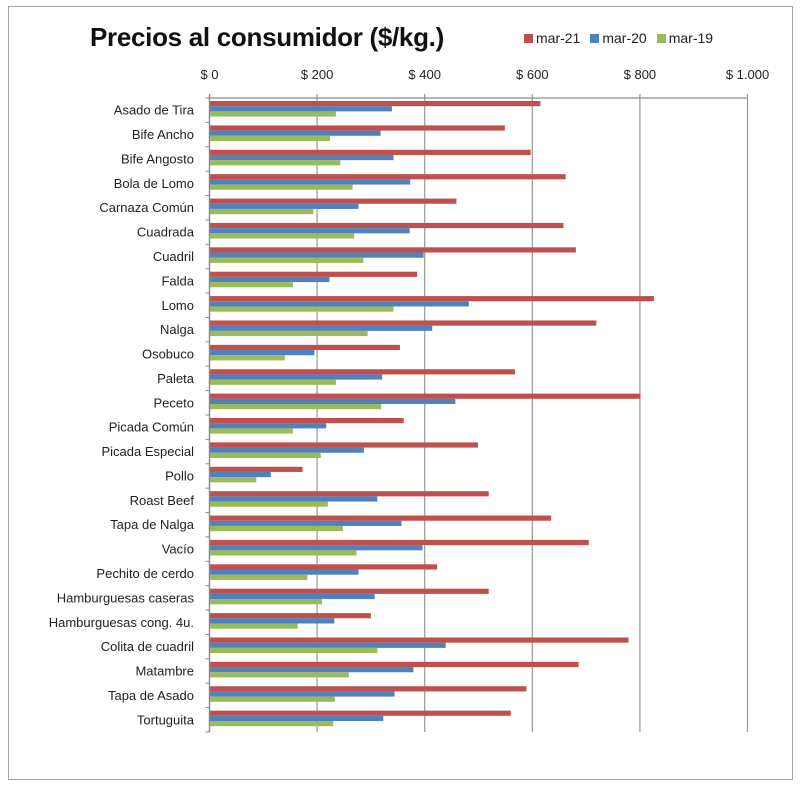 This screenshot has width=800, height=790. What do you see at coordinates (151, 427) in the screenshot?
I see `category-label-13: Picada Común` at bounding box center [151, 427].